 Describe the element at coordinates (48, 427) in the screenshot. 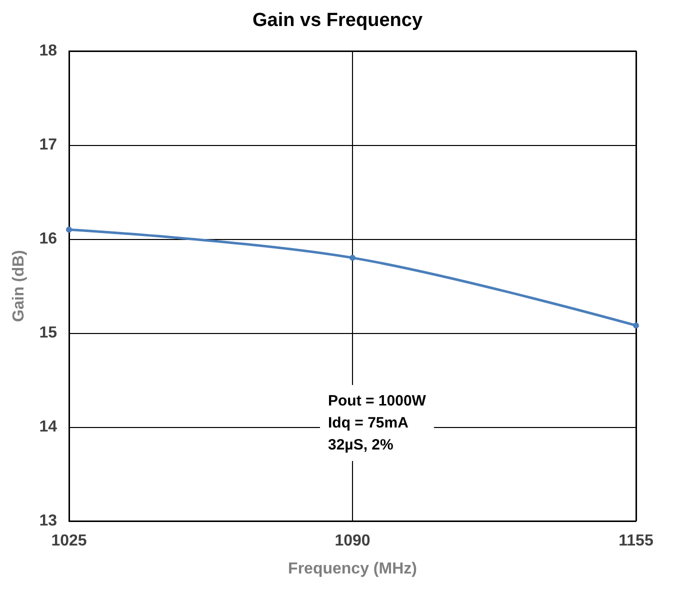

I see `y-tick-label: 14` at that location.